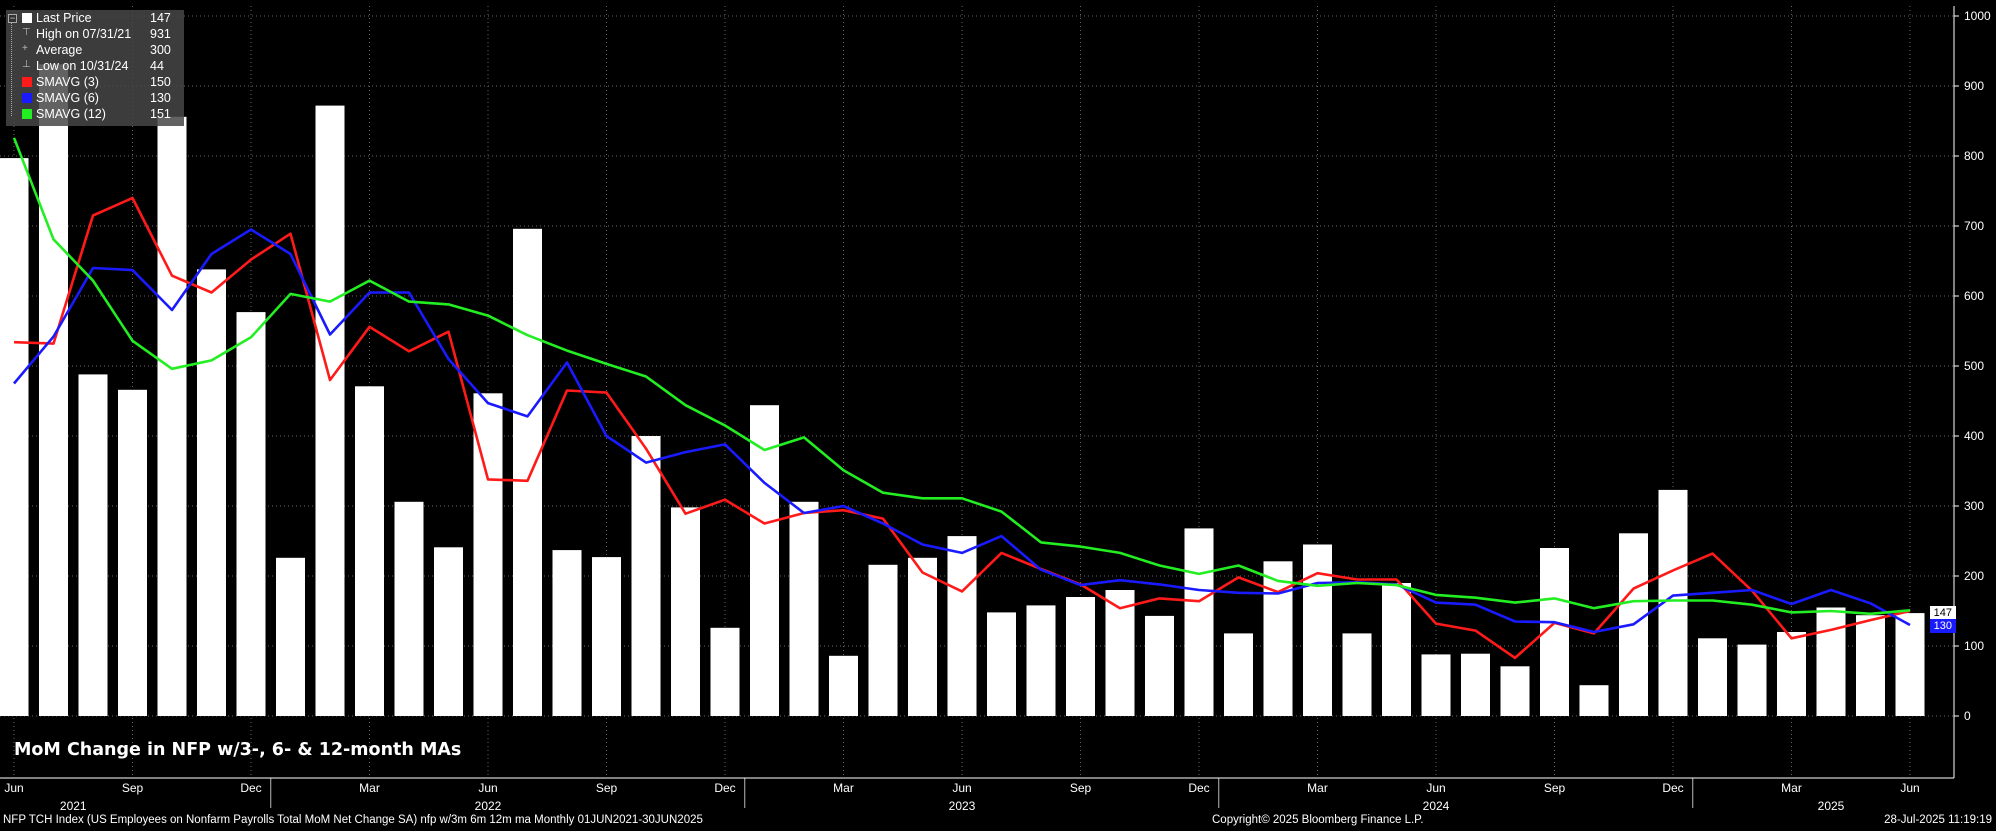 The height and width of the screenshot is (831, 1996). What do you see at coordinates (1977, 16) in the screenshot?
I see `y-tick-label: 1000` at bounding box center [1977, 16].